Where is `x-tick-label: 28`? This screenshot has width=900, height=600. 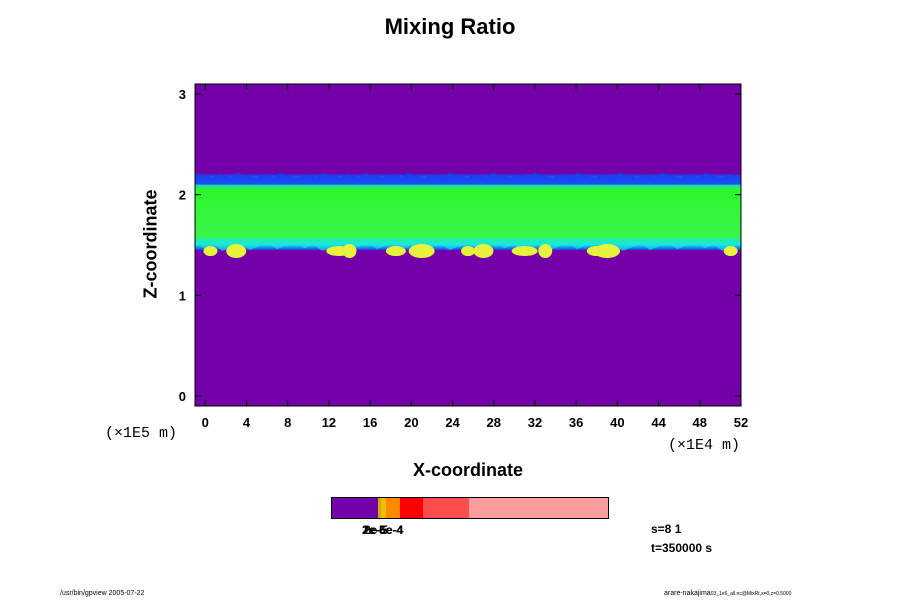
x-tick-label: 28 is located at coordinates (494, 422).